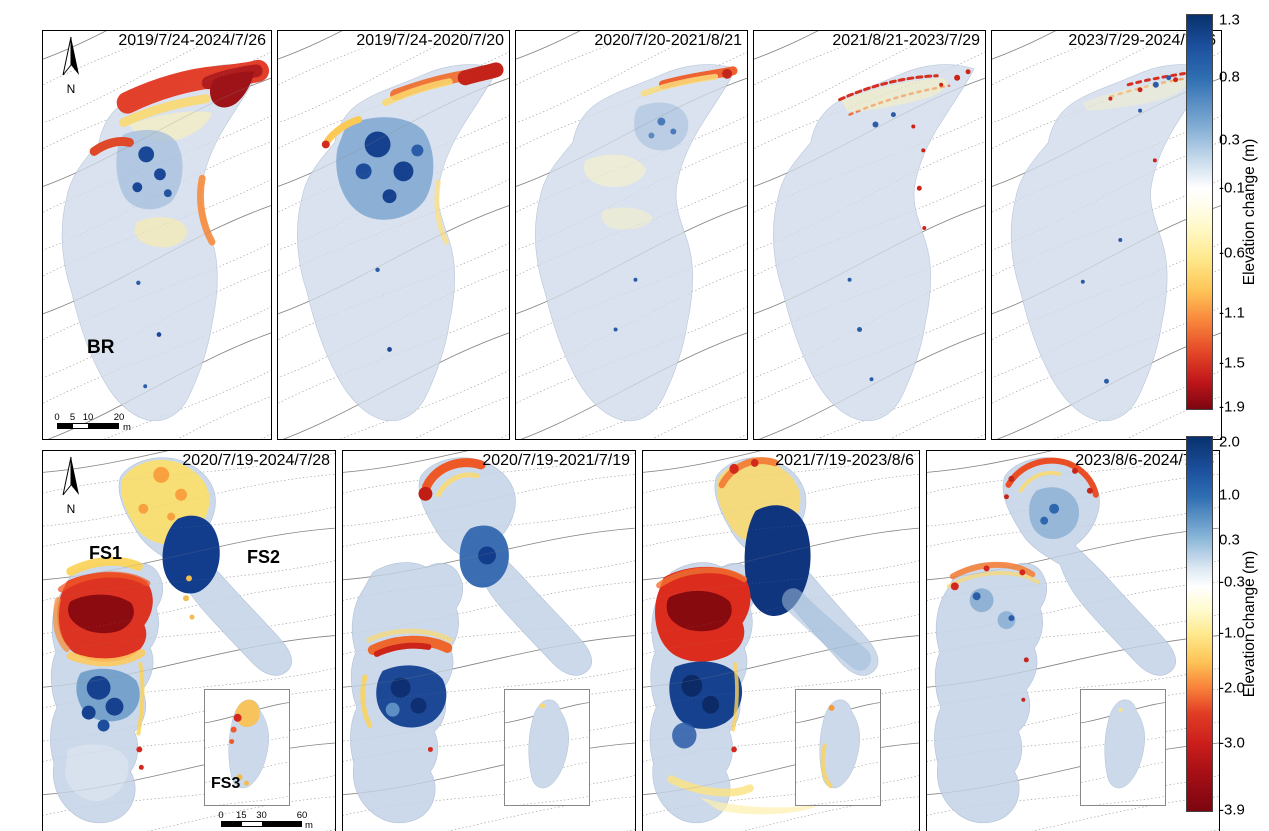 The height and width of the screenshot is (831, 1269). What do you see at coordinates (1229, 442) in the screenshot?
I see `colorbar-tick: 2.0` at bounding box center [1229, 442].